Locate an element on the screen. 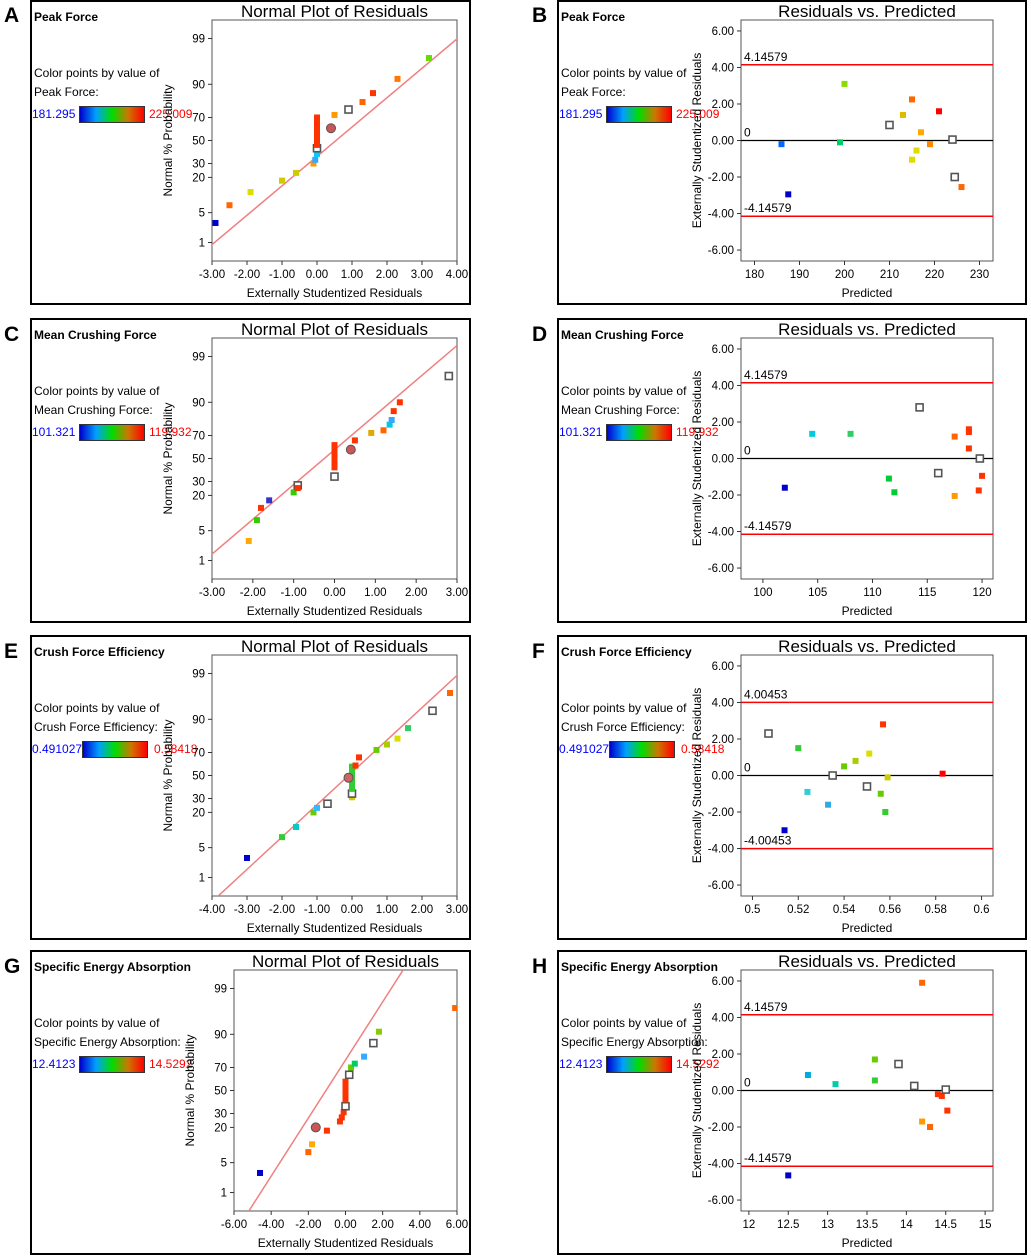  y-tick-label: 30 is located at coordinates (198, 482).